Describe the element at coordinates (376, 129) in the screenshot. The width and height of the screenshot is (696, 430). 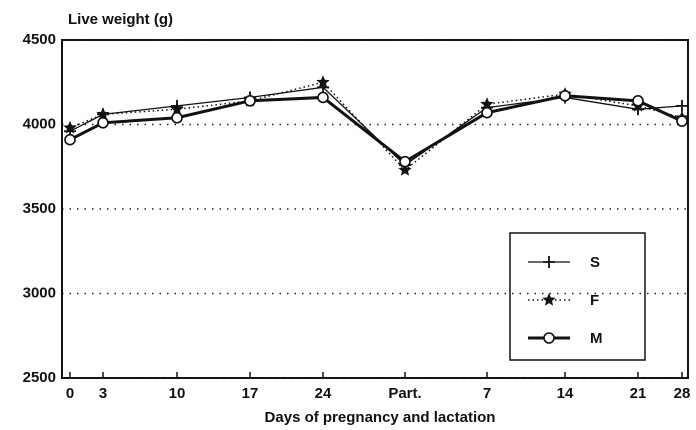
I see `series-line` at that location.